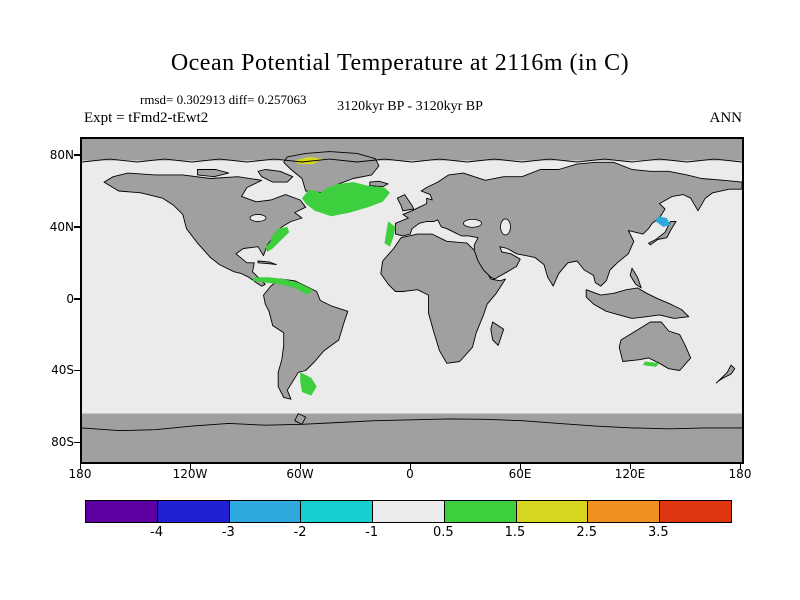  Describe the element at coordinates (146, 118) in the screenshot. I see `experiment-label: Expt = tFmd2-tEwt2` at that location.